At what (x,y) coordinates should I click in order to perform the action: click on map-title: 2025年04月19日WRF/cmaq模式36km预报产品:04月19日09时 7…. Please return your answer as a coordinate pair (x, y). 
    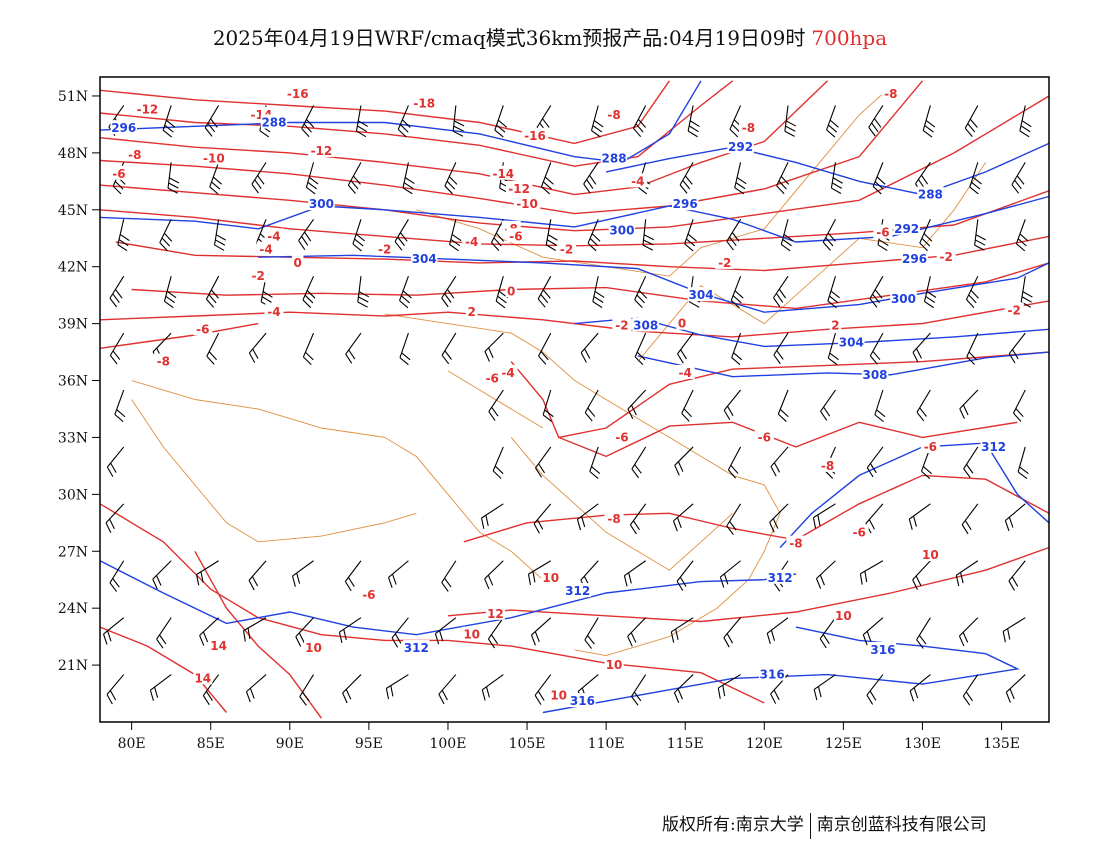
    Looking at the image, I should click on (550, 36).